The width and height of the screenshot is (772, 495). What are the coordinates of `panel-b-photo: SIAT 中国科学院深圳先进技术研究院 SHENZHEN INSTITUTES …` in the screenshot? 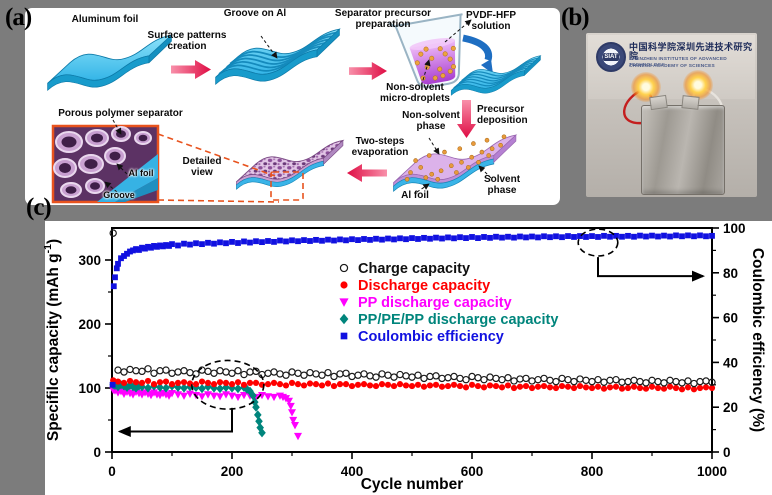 It's located at (671, 115).